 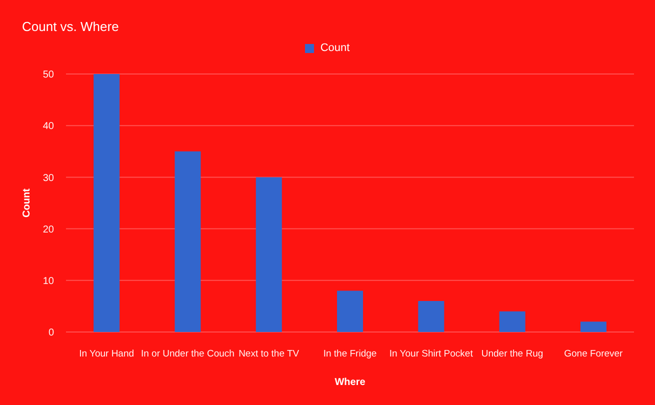 I want to click on legend-label: Count, so click(x=335, y=48).